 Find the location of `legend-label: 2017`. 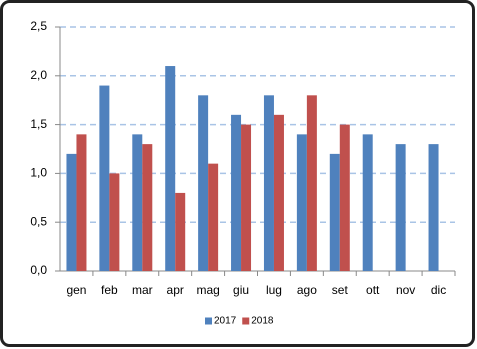

legend-label: 2017 is located at coordinates (225, 321).